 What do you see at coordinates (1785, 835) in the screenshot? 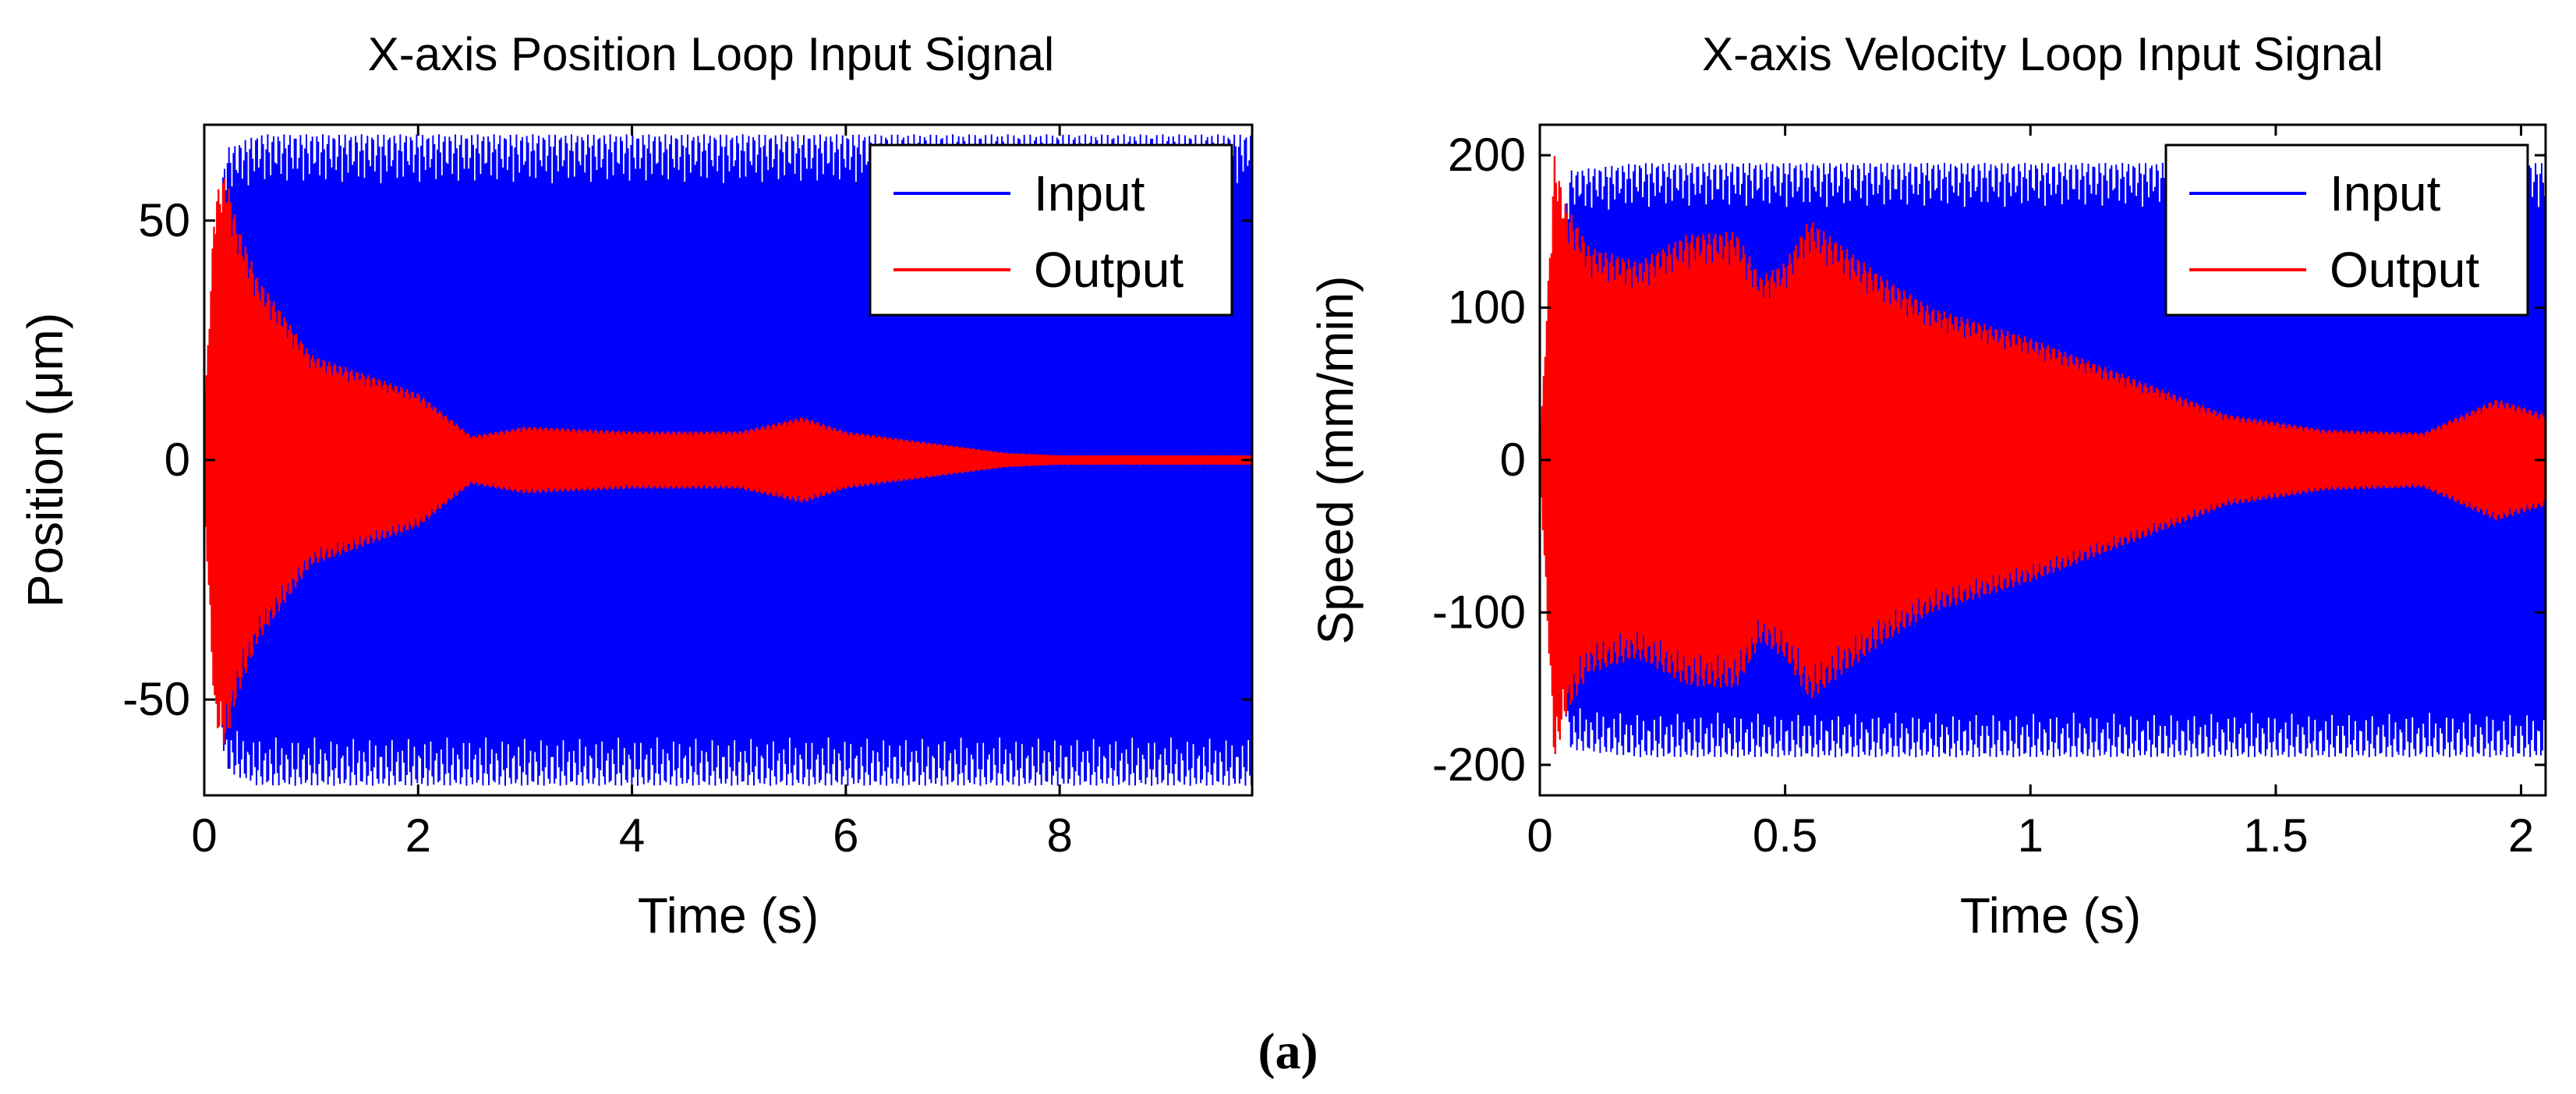
I see `x-tick-label: 0.5` at bounding box center [1785, 835].